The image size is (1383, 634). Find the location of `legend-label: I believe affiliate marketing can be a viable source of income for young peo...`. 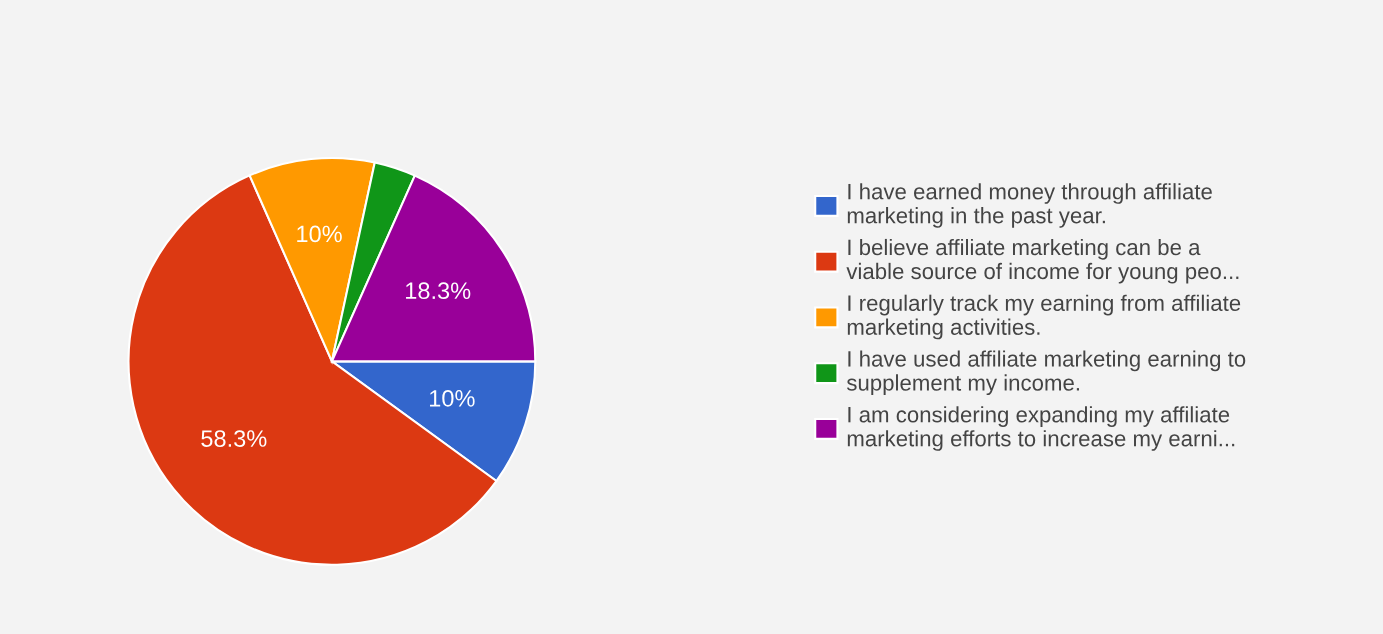

legend-label: I believe affiliate marketing can be a viable source of income for young peo... is located at coordinates (1042, 261).